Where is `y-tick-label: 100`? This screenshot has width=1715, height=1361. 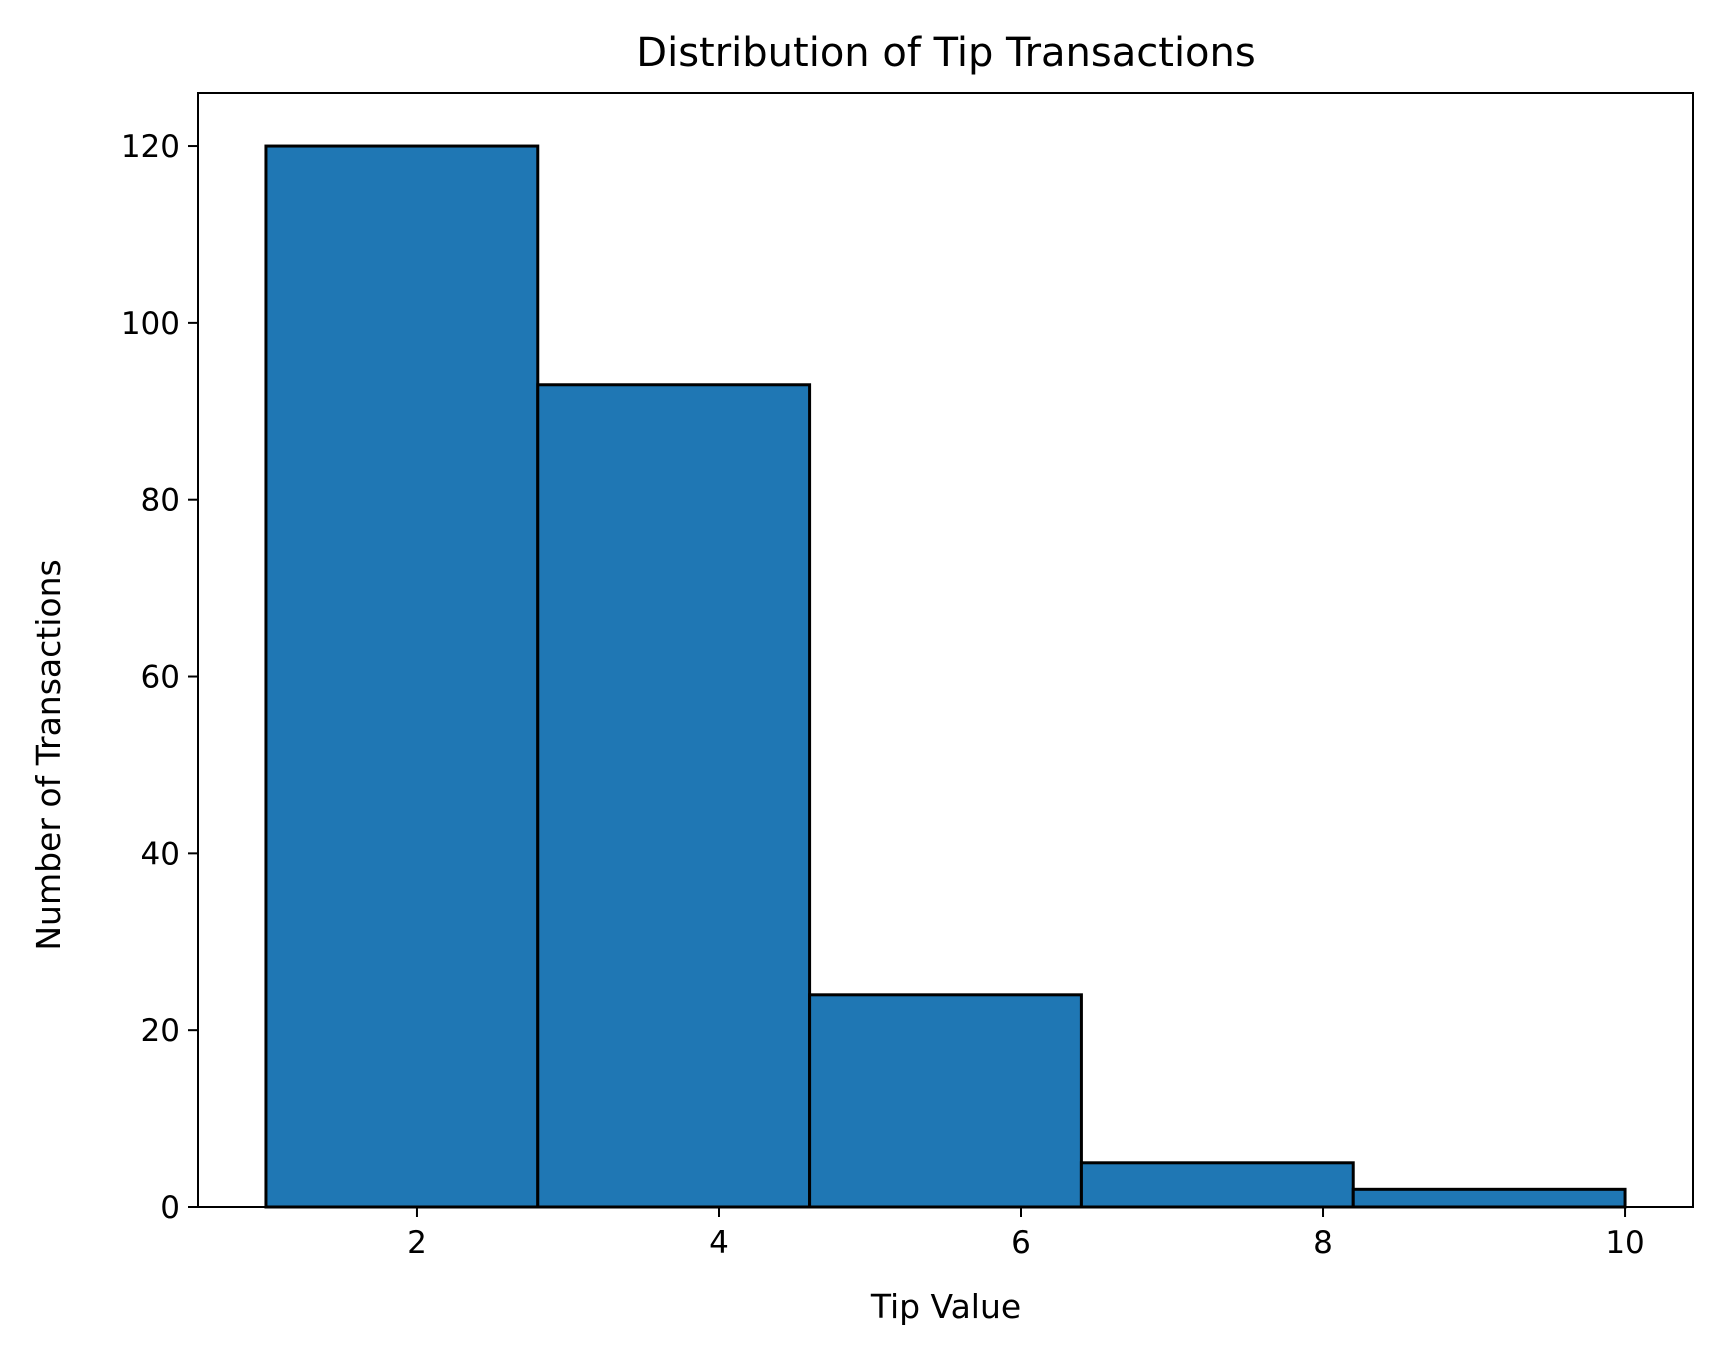
y-tick-label: 100 is located at coordinates (150, 324).